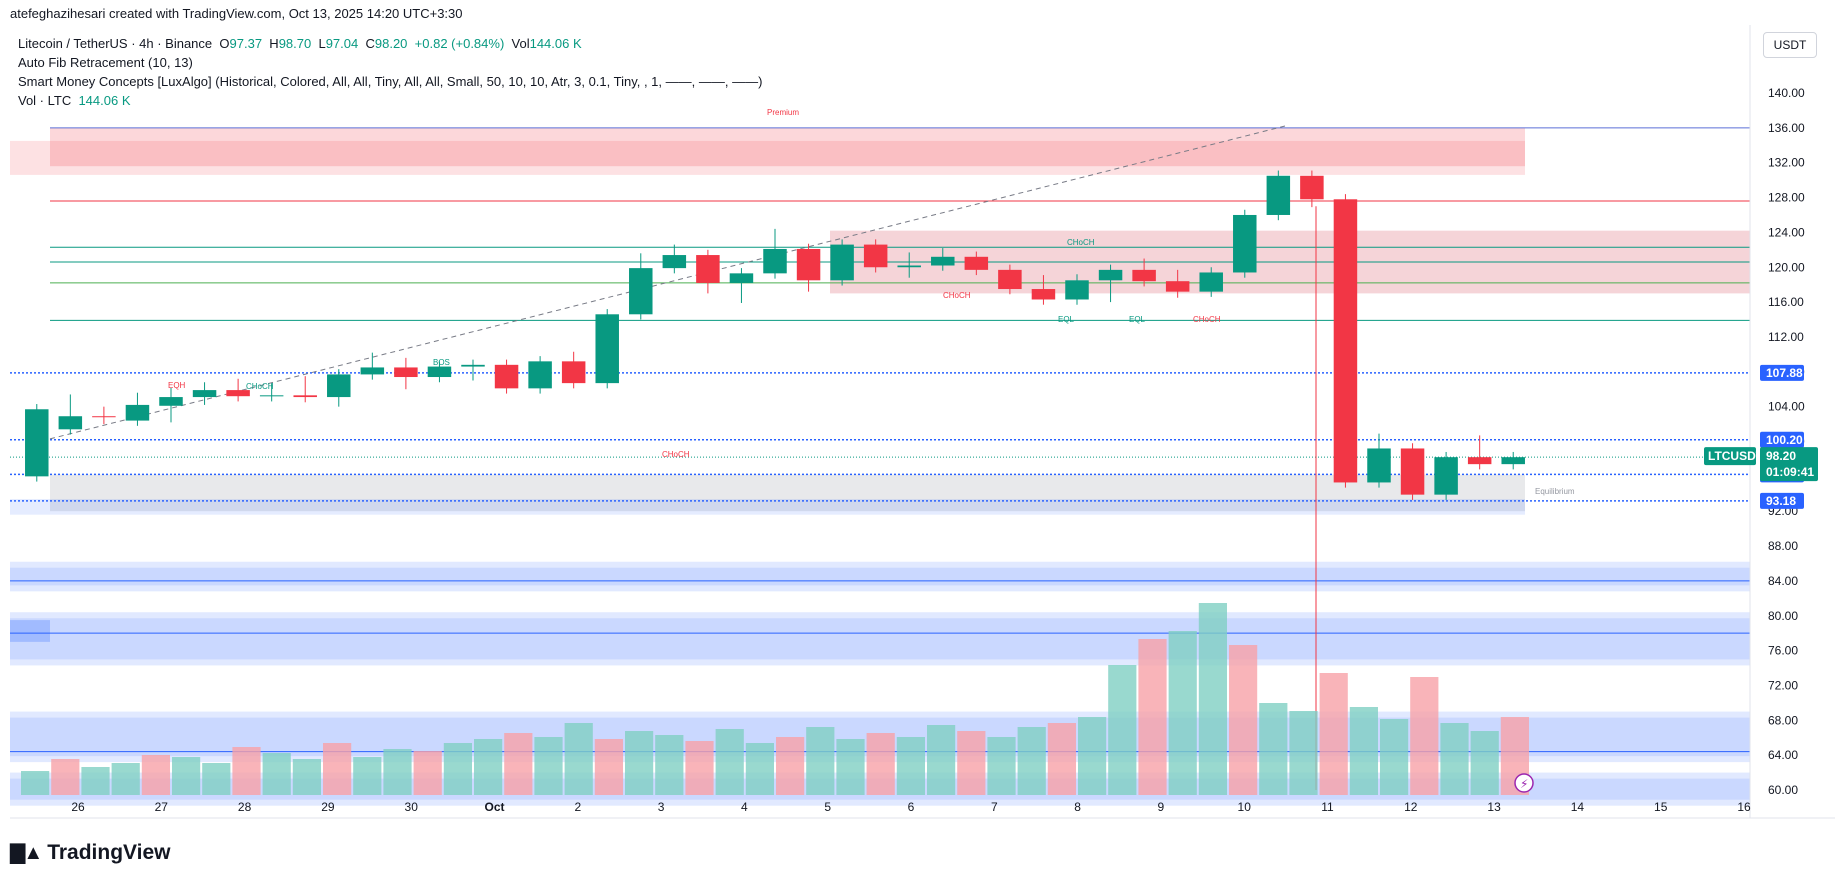  What do you see at coordinates (494, 807) in the screenshot?
I see `time-tick-label: Oct` at bounding box center [494, 807].